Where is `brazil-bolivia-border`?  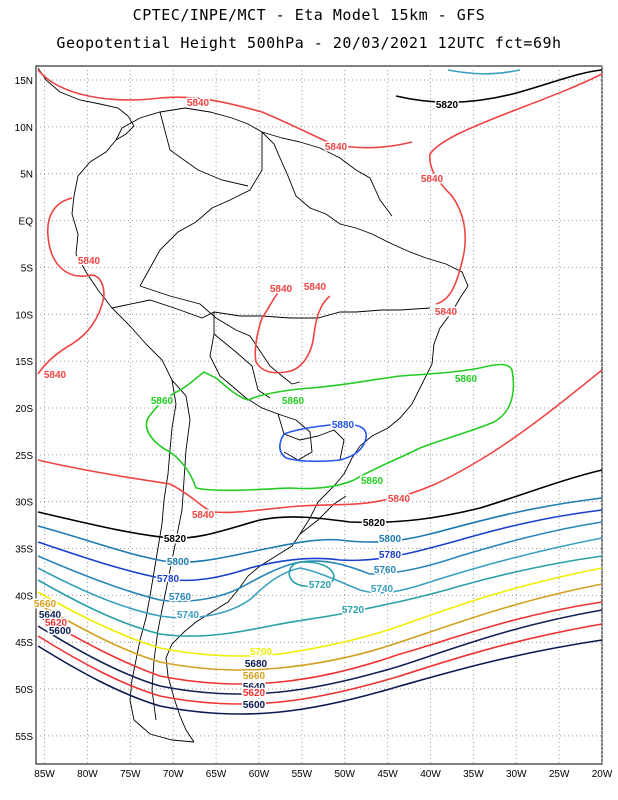 brazil-bolivia-border is located at coordinates (220, 335).